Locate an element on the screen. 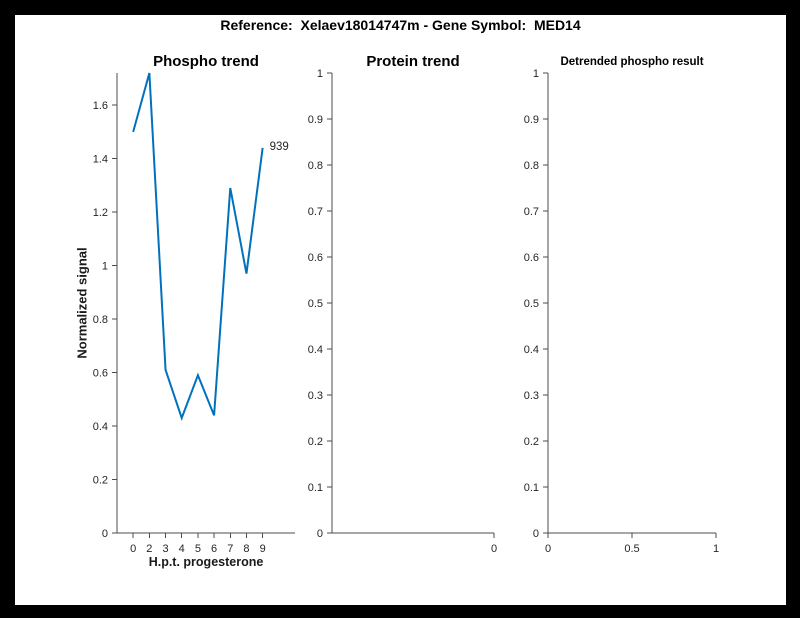 This screenshot has width=800, height=618. x-tick-label: 7 is located at coordinates (230, 549).